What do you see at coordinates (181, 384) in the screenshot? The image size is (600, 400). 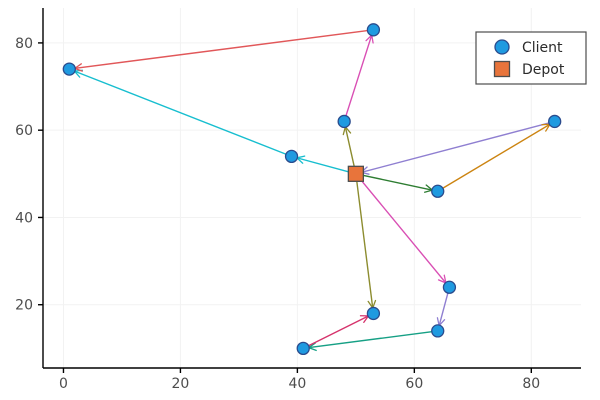 I see `x-tick-label: 20` at bounding box center [181, 384].